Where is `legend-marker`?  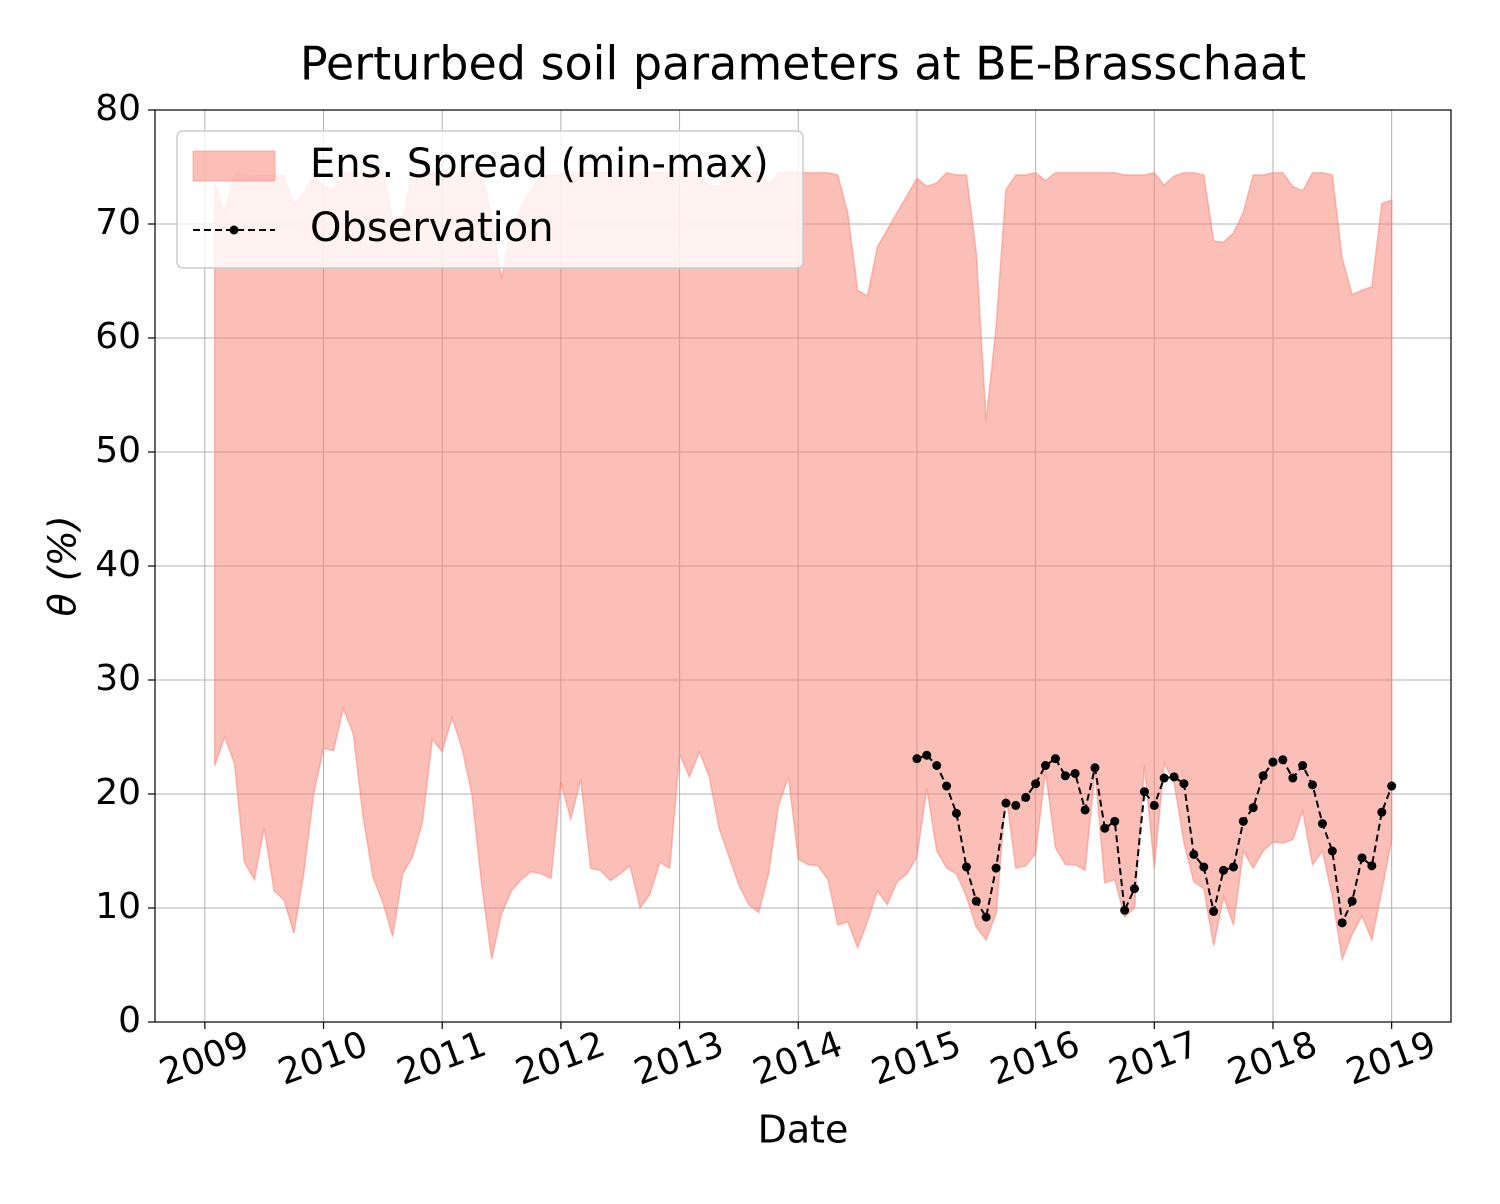
legend-marker is located at coordinates (234, 230).